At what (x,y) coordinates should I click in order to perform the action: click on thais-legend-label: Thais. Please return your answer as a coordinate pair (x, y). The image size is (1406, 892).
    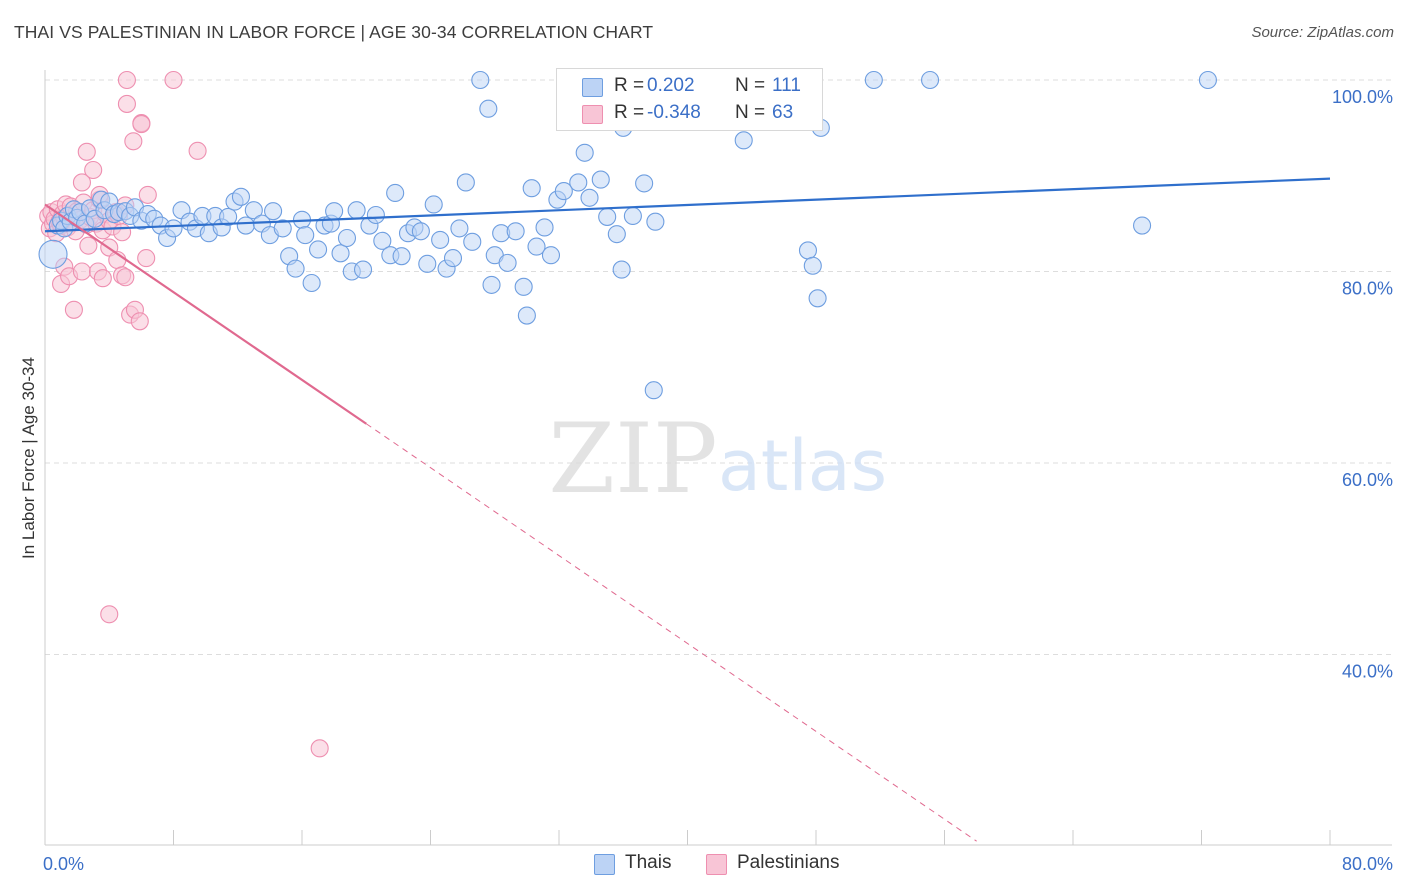
    Looking at the image, I should click on (648, 862).